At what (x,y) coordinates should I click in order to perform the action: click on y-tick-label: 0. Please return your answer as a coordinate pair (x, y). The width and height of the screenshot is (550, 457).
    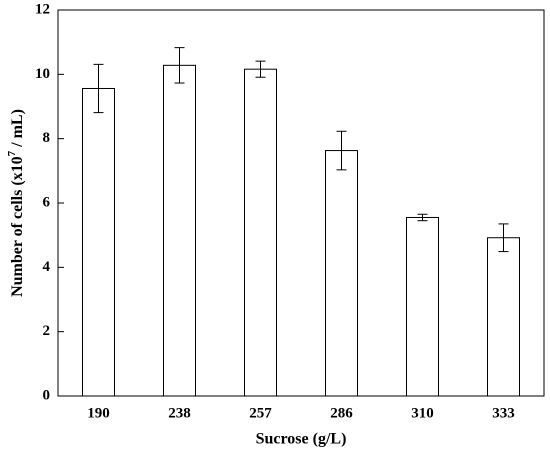
    Looking at the image, I should click on (47, 395).